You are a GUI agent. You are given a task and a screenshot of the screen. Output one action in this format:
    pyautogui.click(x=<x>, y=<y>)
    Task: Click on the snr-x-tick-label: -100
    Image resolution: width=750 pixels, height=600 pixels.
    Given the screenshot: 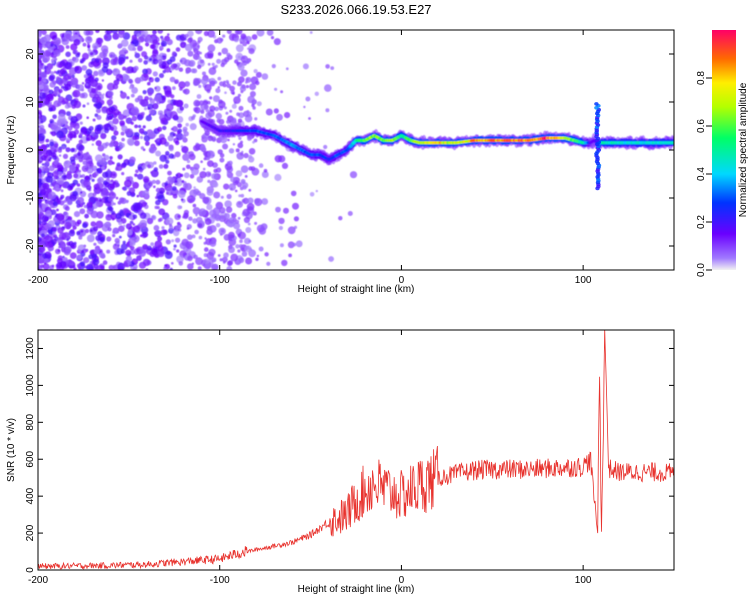 What is the action you would take?
    pyautogui.click(x=220, y=580)
    